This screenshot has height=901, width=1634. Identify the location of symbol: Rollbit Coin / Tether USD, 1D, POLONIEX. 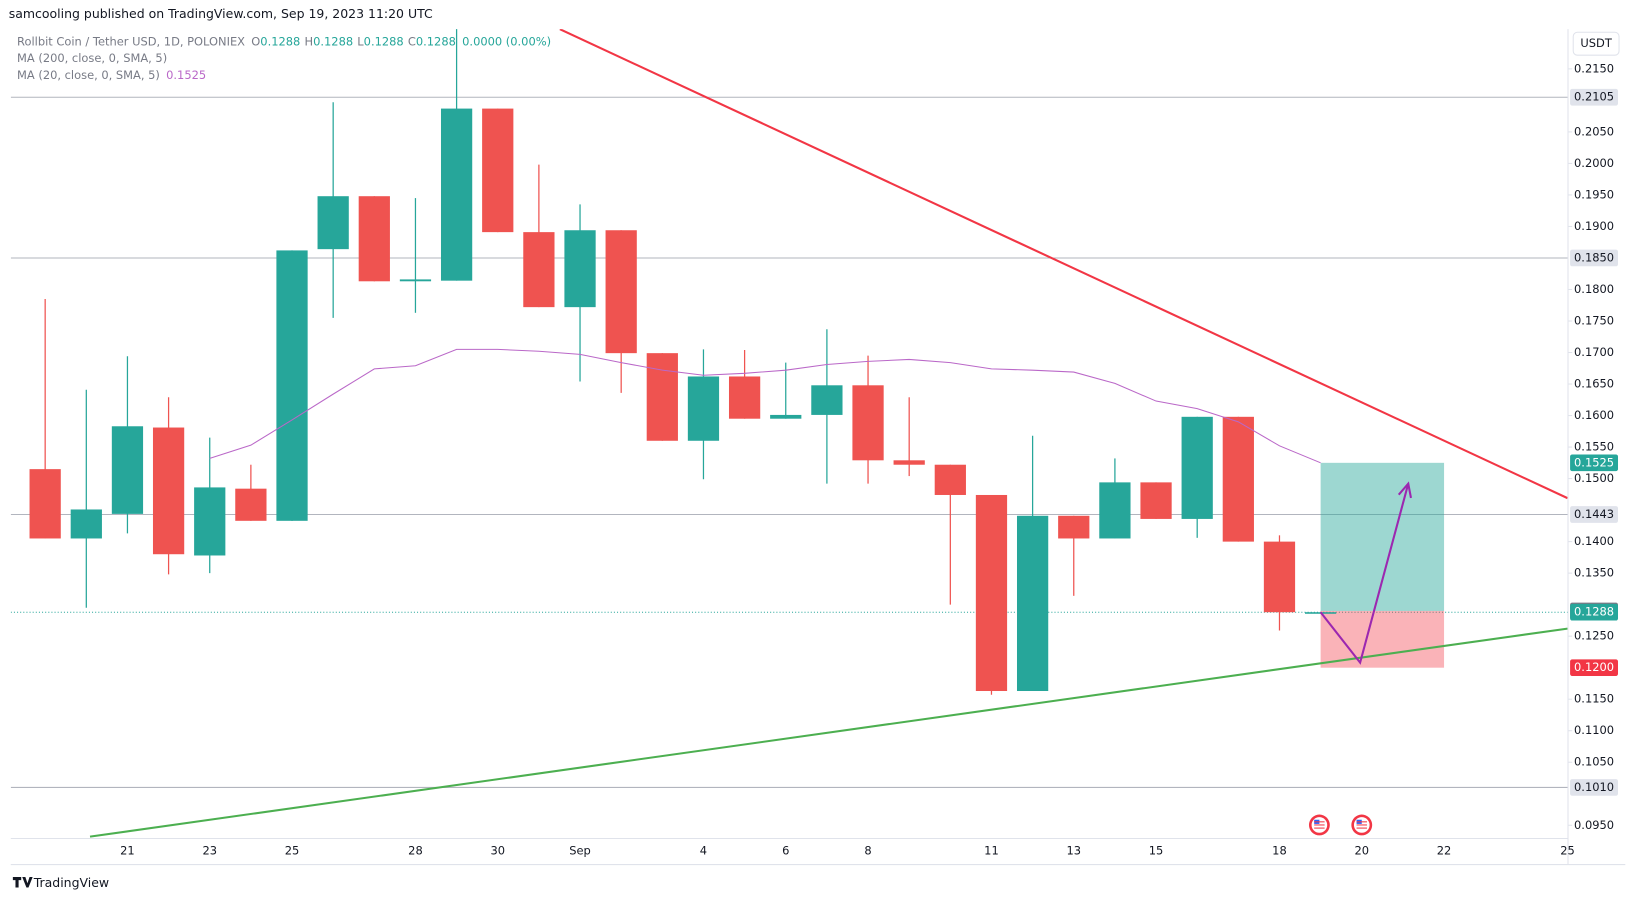
(131, 41).